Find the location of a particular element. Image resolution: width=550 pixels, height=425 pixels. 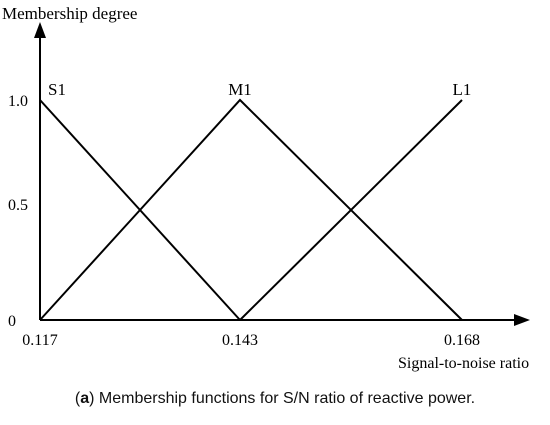

x-tick-label-0: 0.117 is located at coordinates (39, 340).